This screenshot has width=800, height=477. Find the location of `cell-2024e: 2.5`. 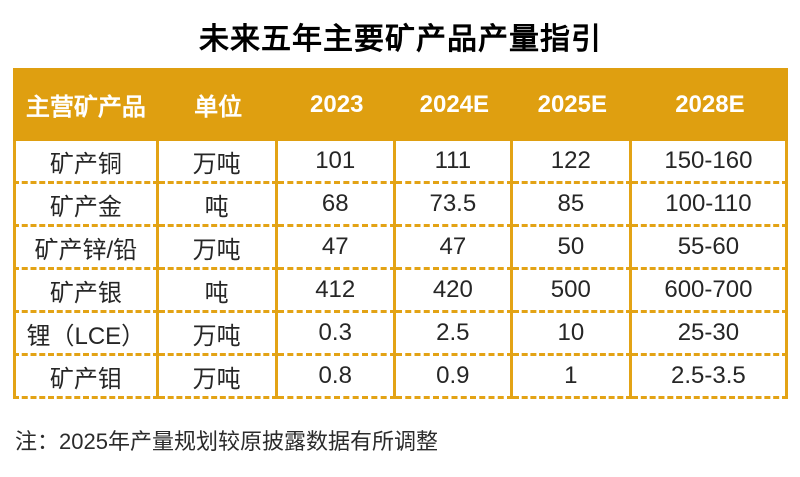

cell-2024e: 2.5 is located at coordinates (454, 334).